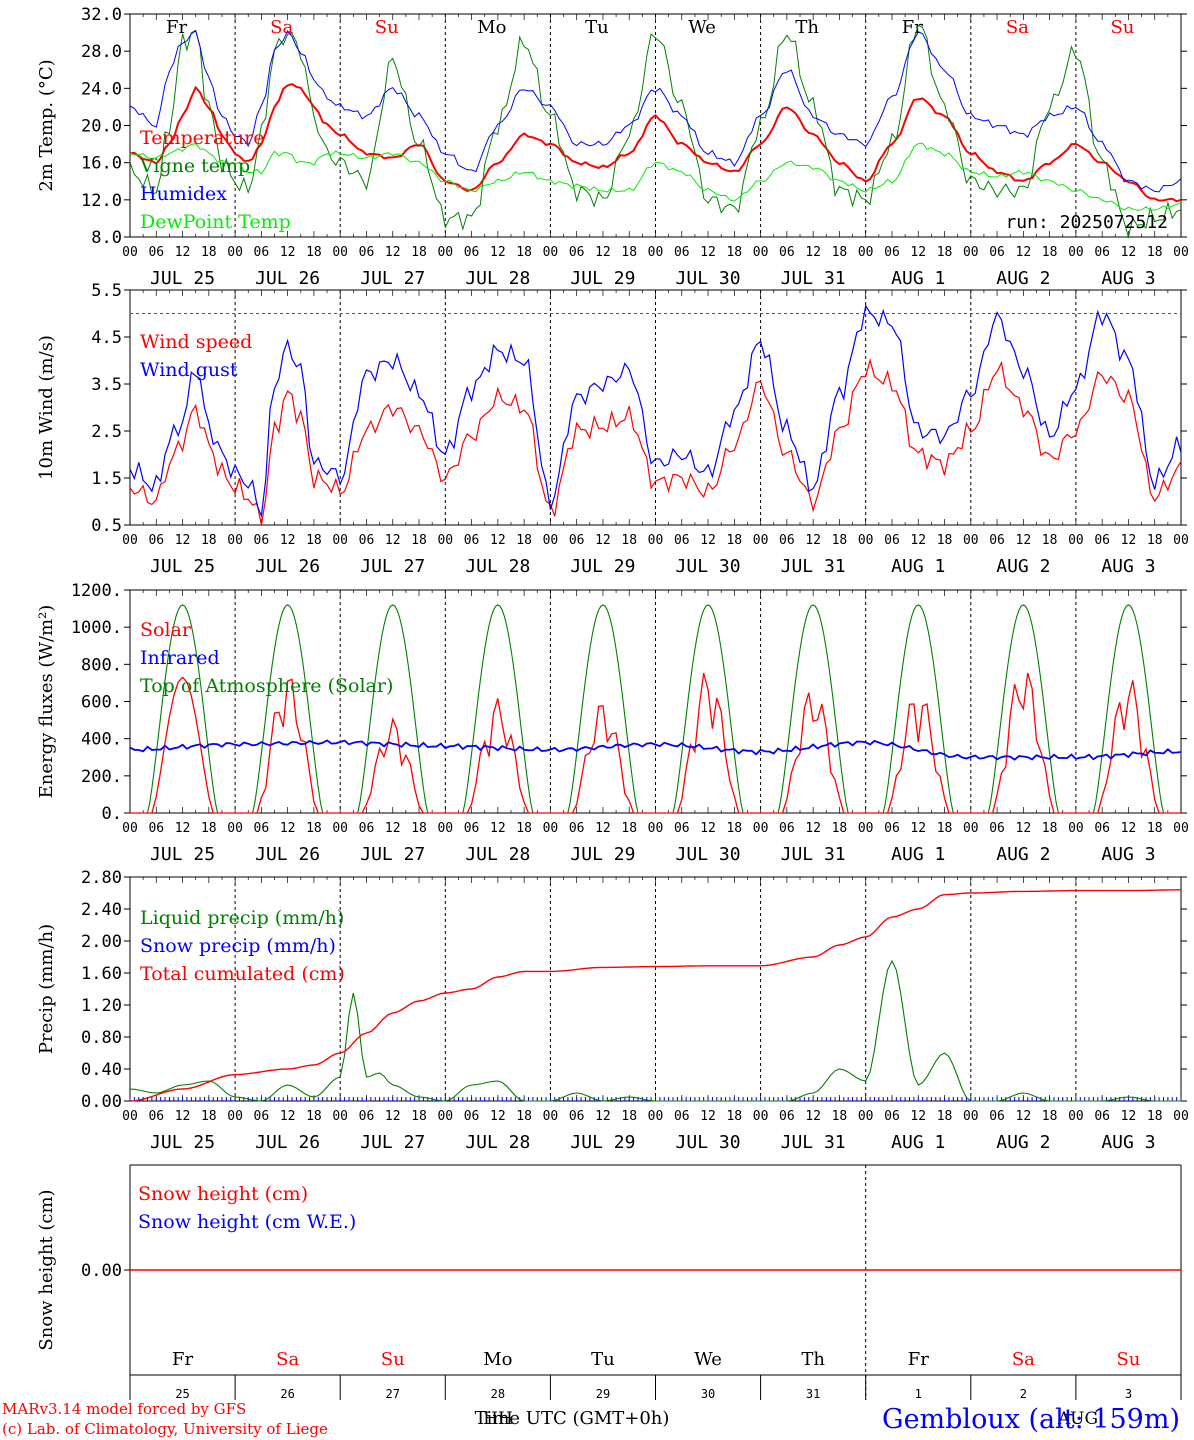 This screenshot has height=1440, width=1194. What do you see at coordinates (101, 164) in the screenshot?
I see `y-tick-label: 16.0` at bounding box center [101, 164].